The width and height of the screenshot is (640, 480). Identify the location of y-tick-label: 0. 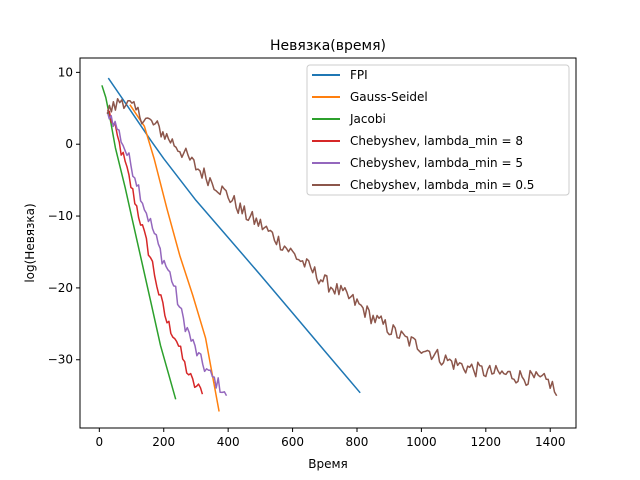
(69, 144).